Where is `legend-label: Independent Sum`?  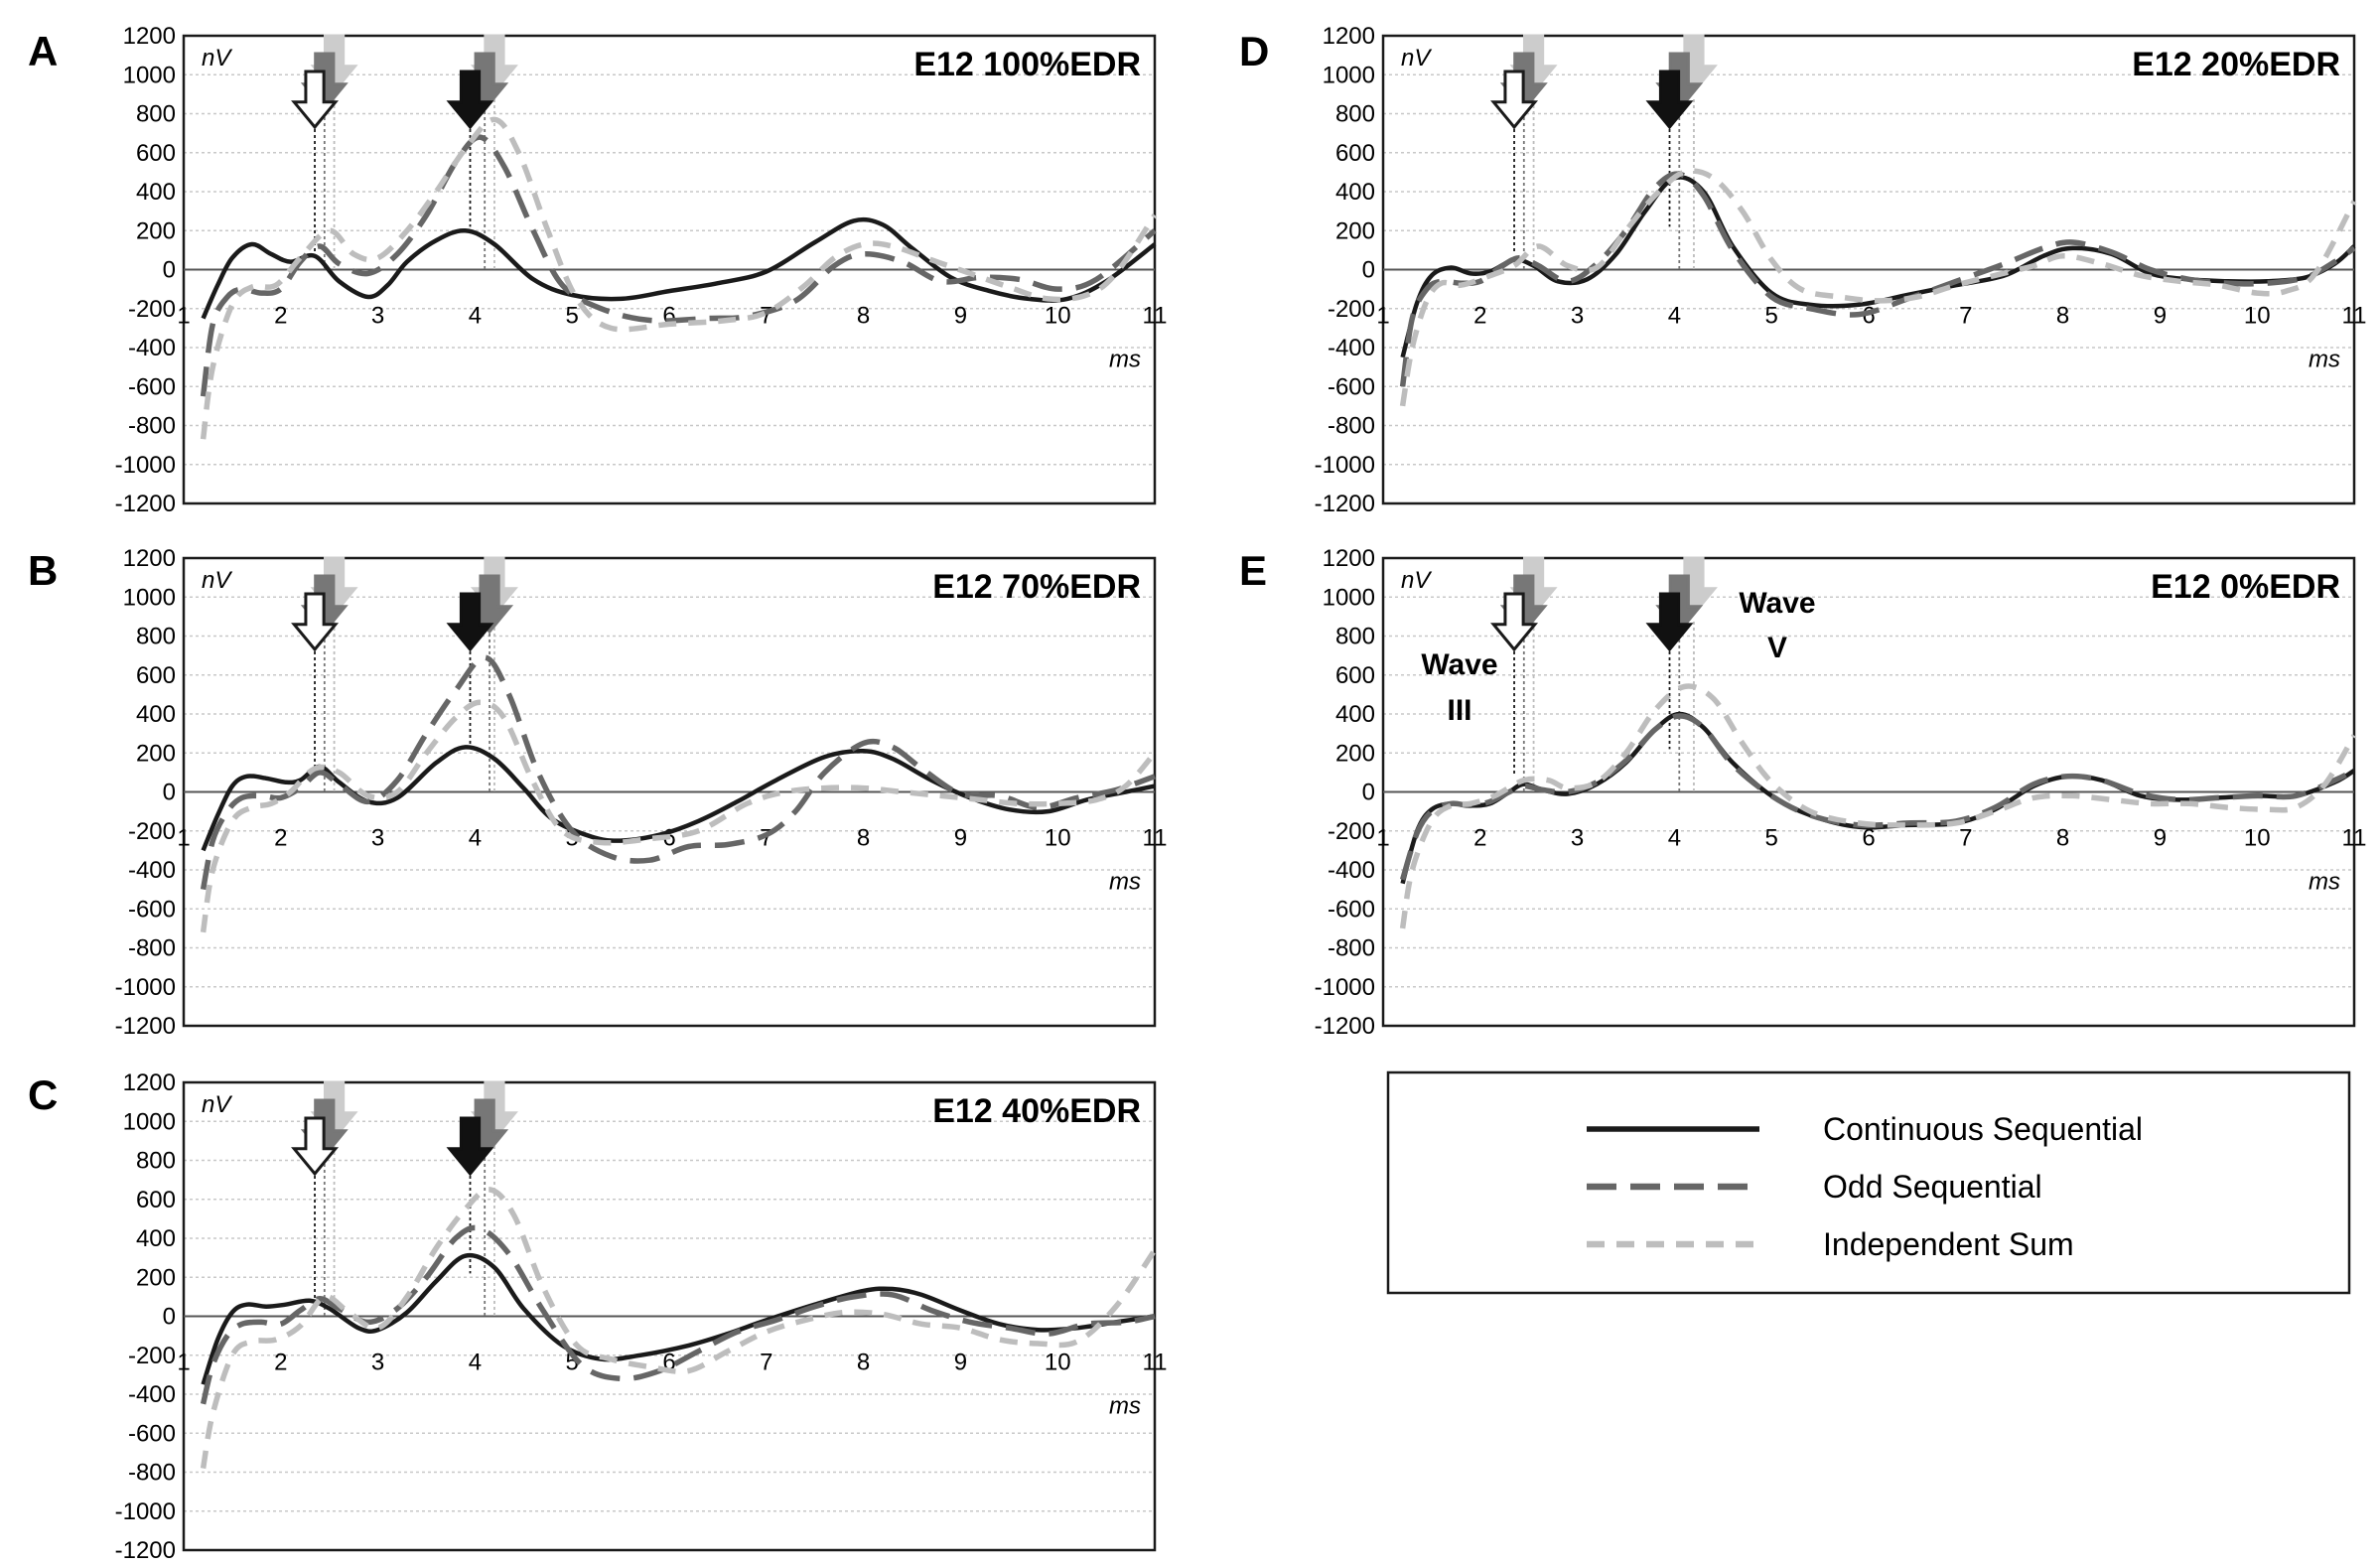
legend-label: Independent Sum is located at coordinates (1948, 1244).